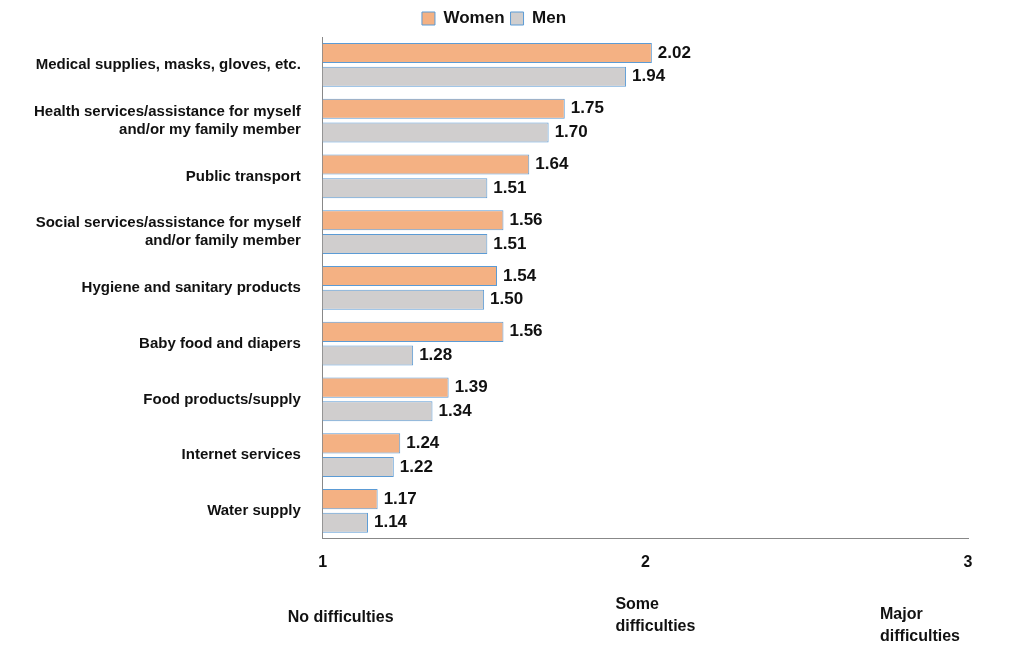  I want to click on data-label: 1.75, so click(587, 108).